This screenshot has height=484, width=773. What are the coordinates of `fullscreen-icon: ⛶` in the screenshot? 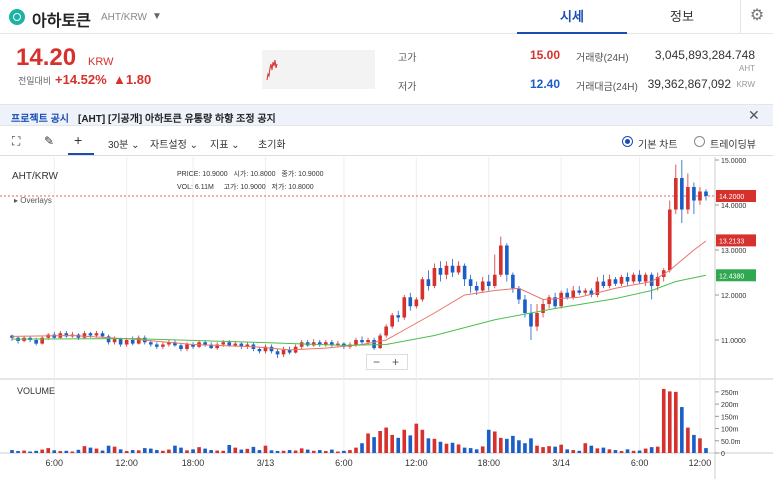 It's located at (16, 141).